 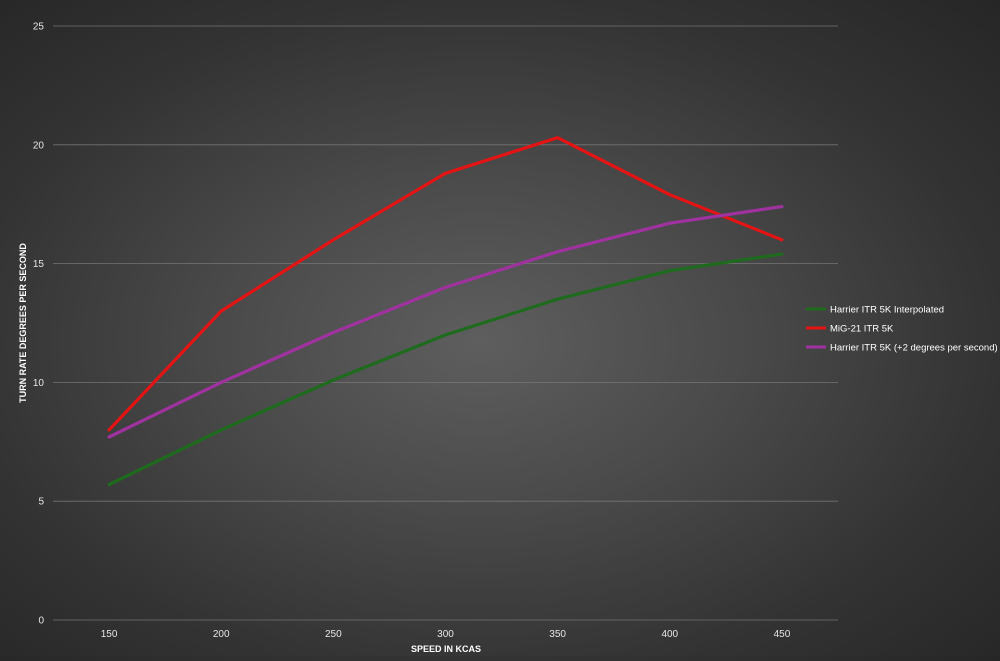 I want to click on x-tick-label: 300, so click(x=445, y=634).